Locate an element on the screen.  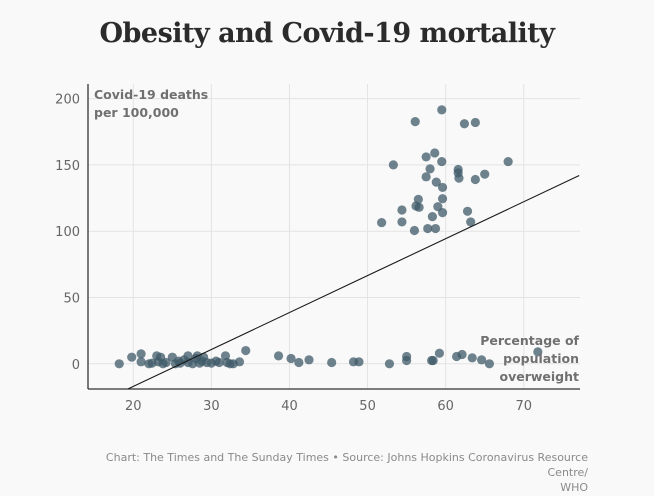
x-tick-label: 20 is located at coordinates (133, 406).